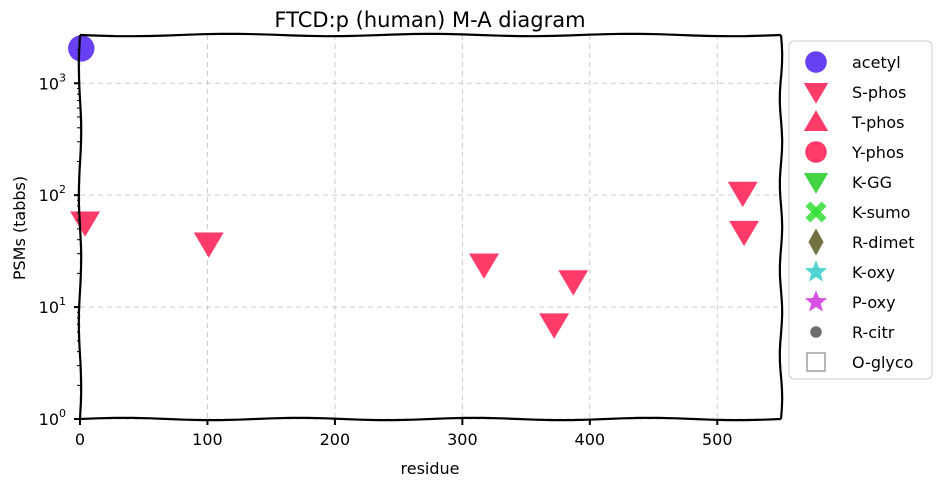 Image resolution: width=941 pixels, height=492 pixels. Describe the element at coordinates (429, 20) in the screenshot. I see `chart-title: FTCD:p (human) M-A diagram` at that location.